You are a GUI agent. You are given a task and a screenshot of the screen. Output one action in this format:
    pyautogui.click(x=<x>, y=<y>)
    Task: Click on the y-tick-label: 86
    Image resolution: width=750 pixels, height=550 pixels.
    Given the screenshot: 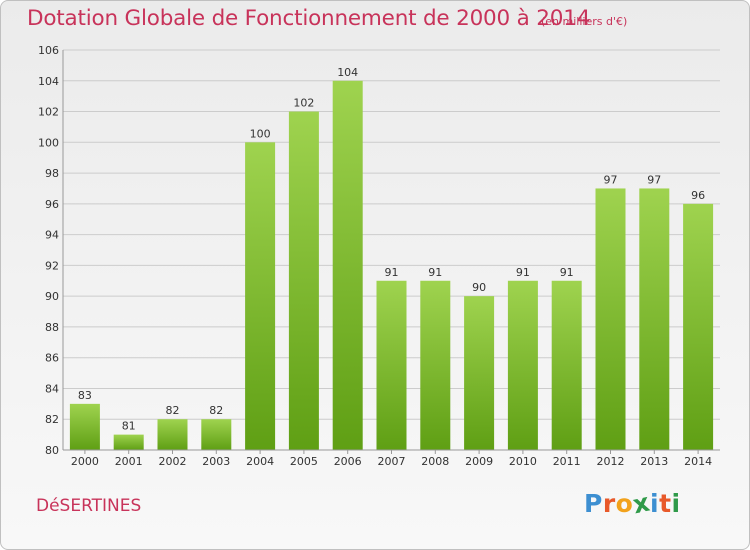 What is the action you would take?
    pyautogui.click(x=52, y=358)
    